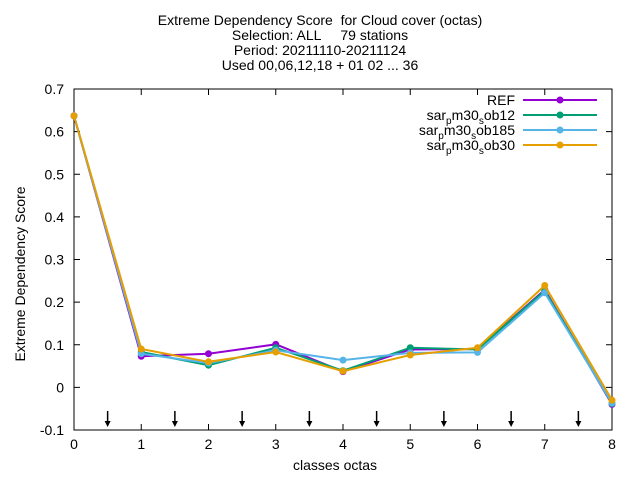 Image resolution: width=640 pixels, height=480 pixels. What do you see at coordinates (343, 444) in the screenshot?
I see `x-tick-label-4: 4` at bounding box center [343, 444].